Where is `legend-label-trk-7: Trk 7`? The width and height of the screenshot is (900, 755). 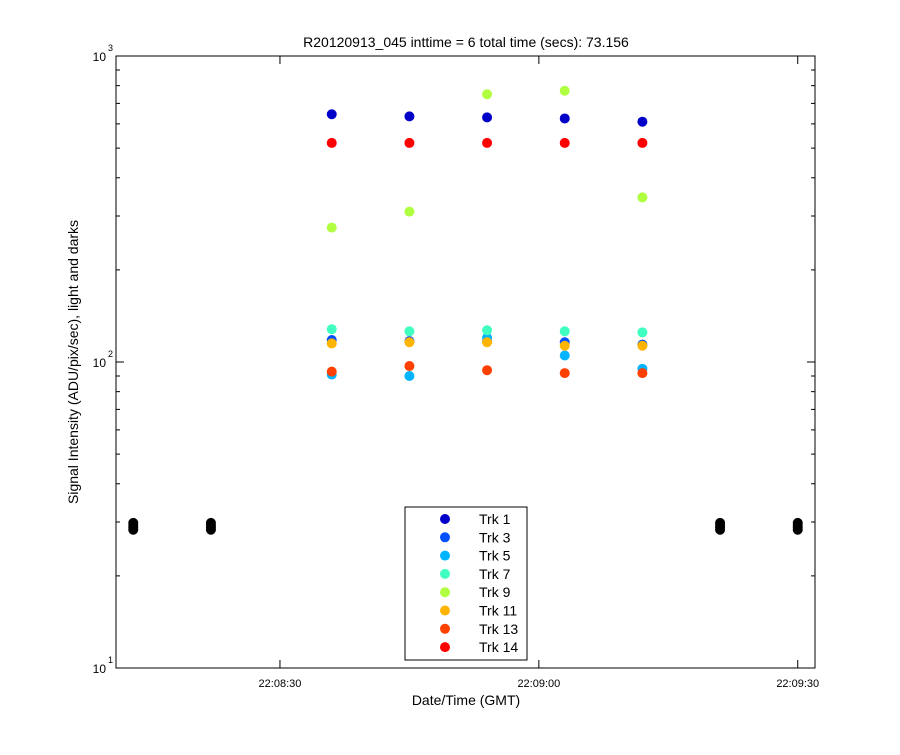 legend-label-trk-7: Trk 7 is located at coordinates (495, 574).